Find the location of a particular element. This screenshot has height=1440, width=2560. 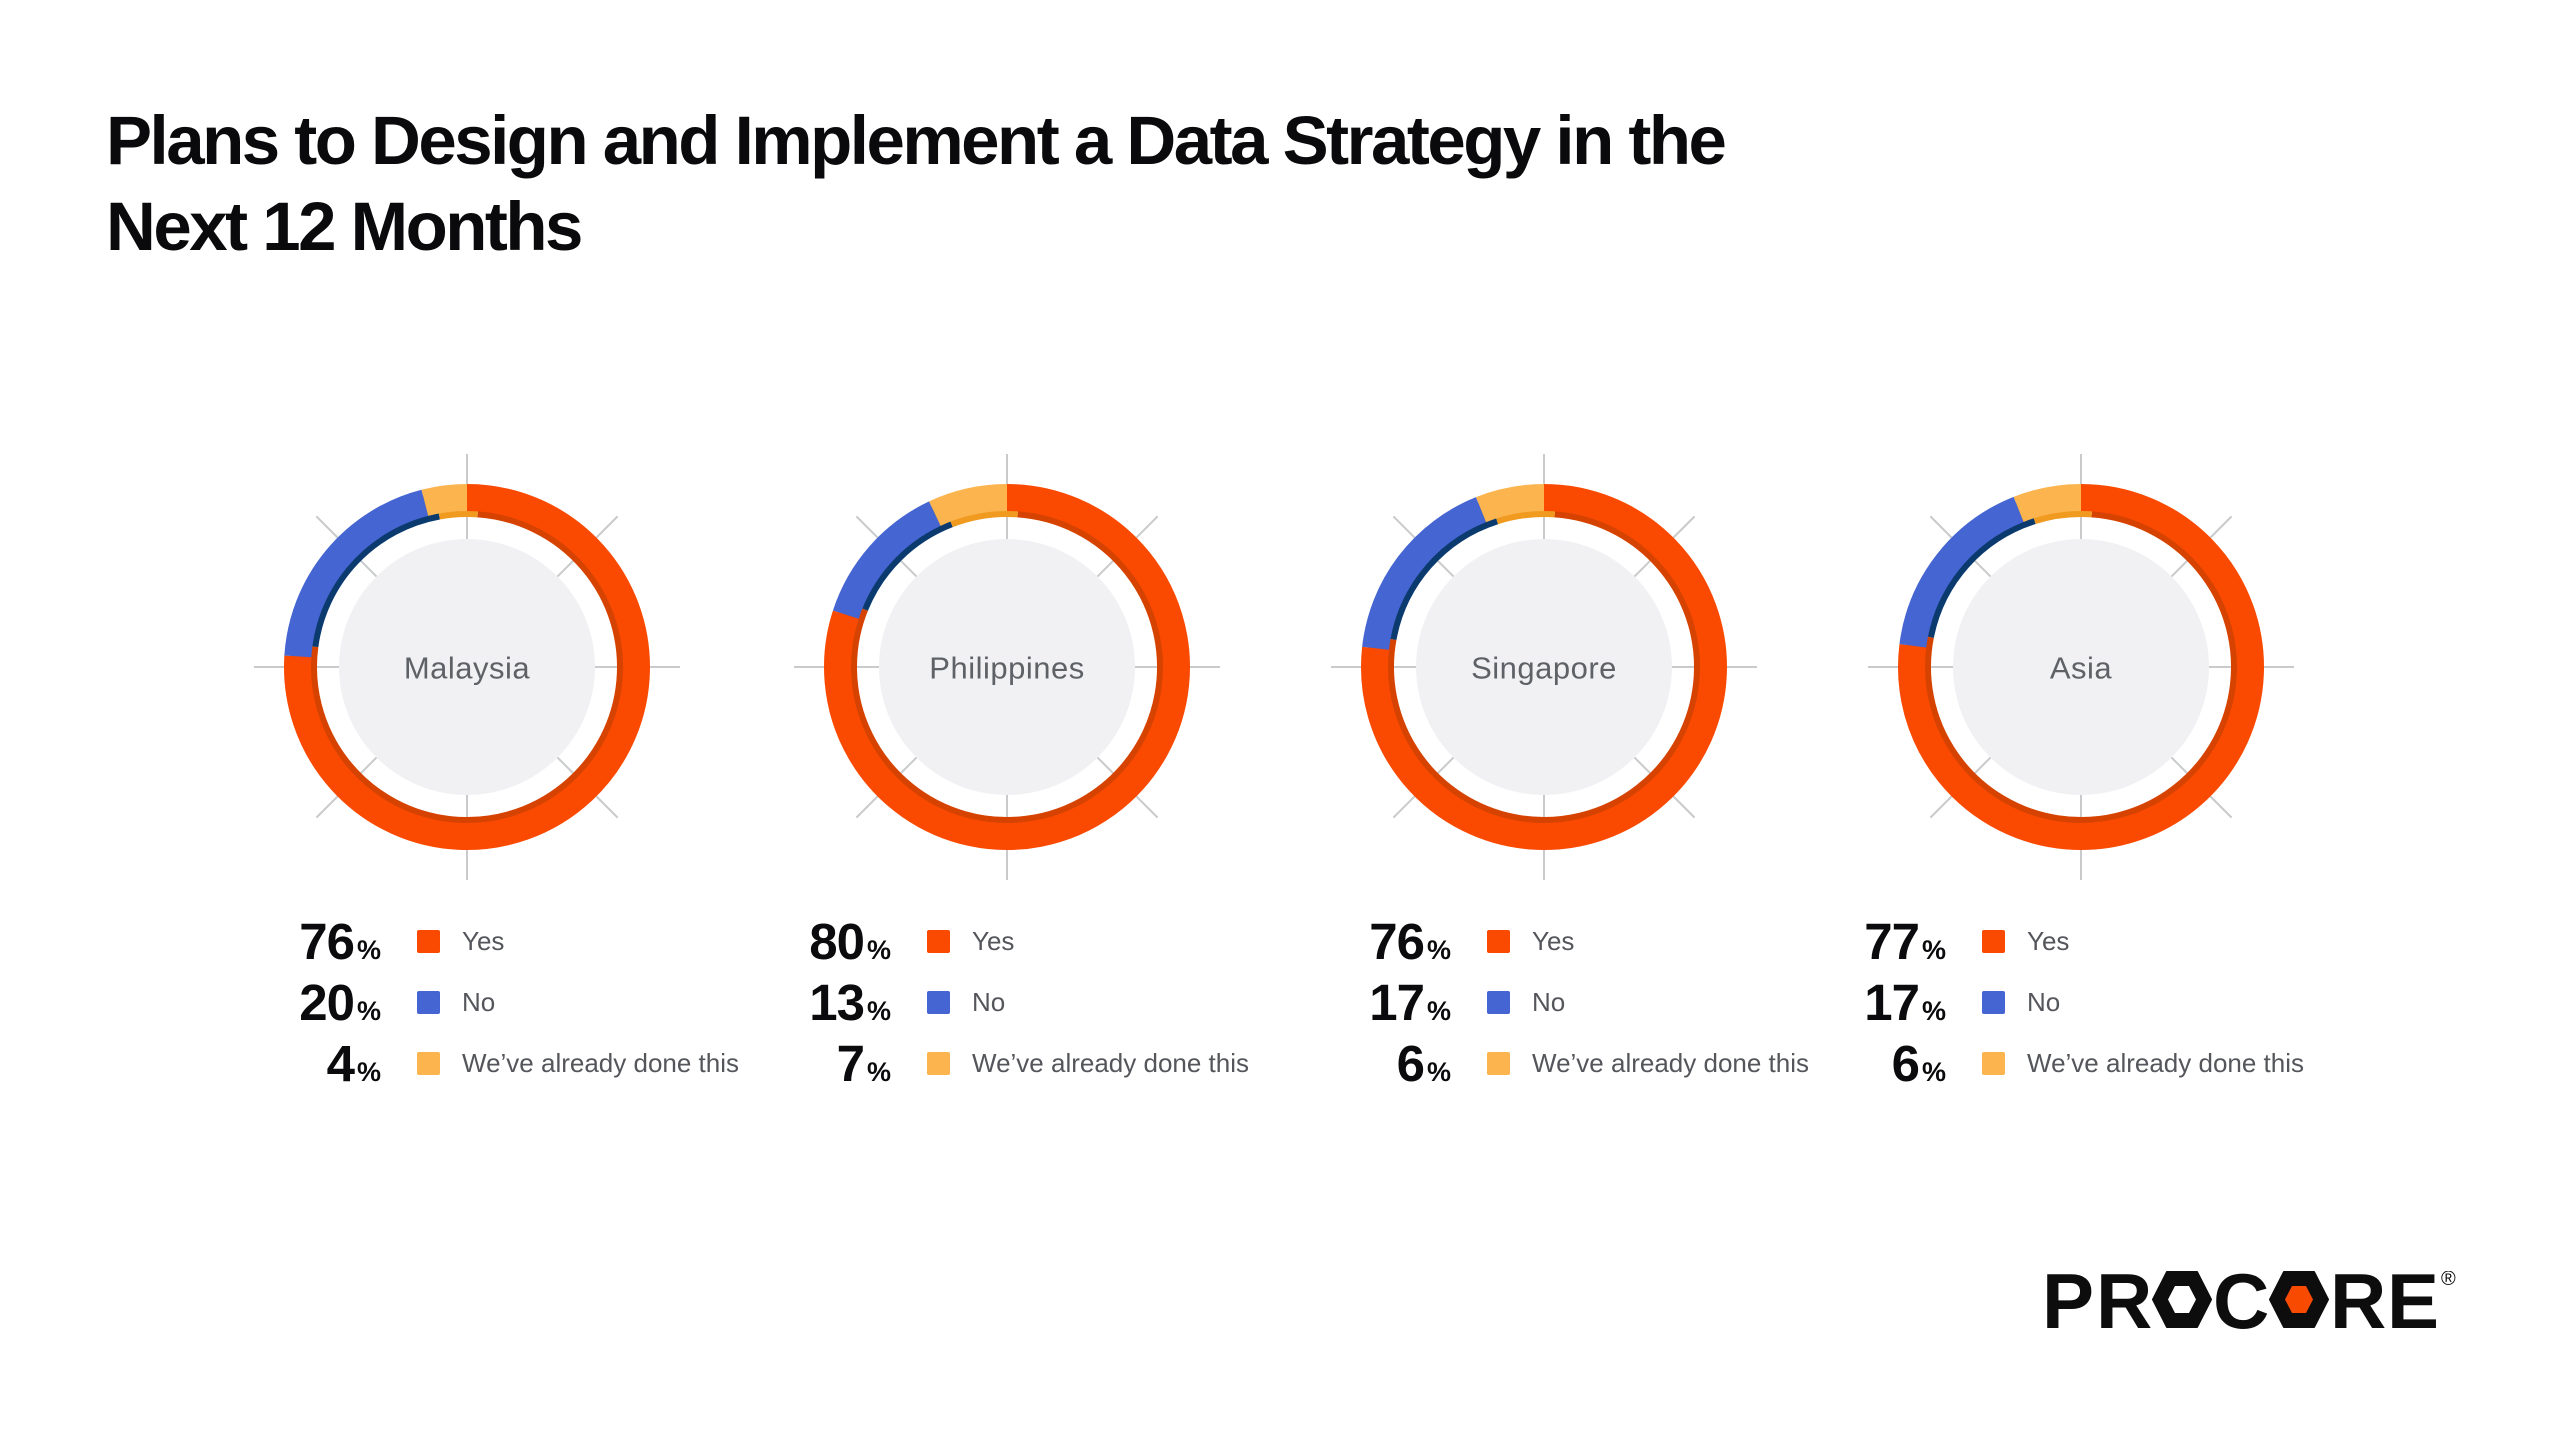

logo-letter-o-counter is located at coordinates (2182, 1299).